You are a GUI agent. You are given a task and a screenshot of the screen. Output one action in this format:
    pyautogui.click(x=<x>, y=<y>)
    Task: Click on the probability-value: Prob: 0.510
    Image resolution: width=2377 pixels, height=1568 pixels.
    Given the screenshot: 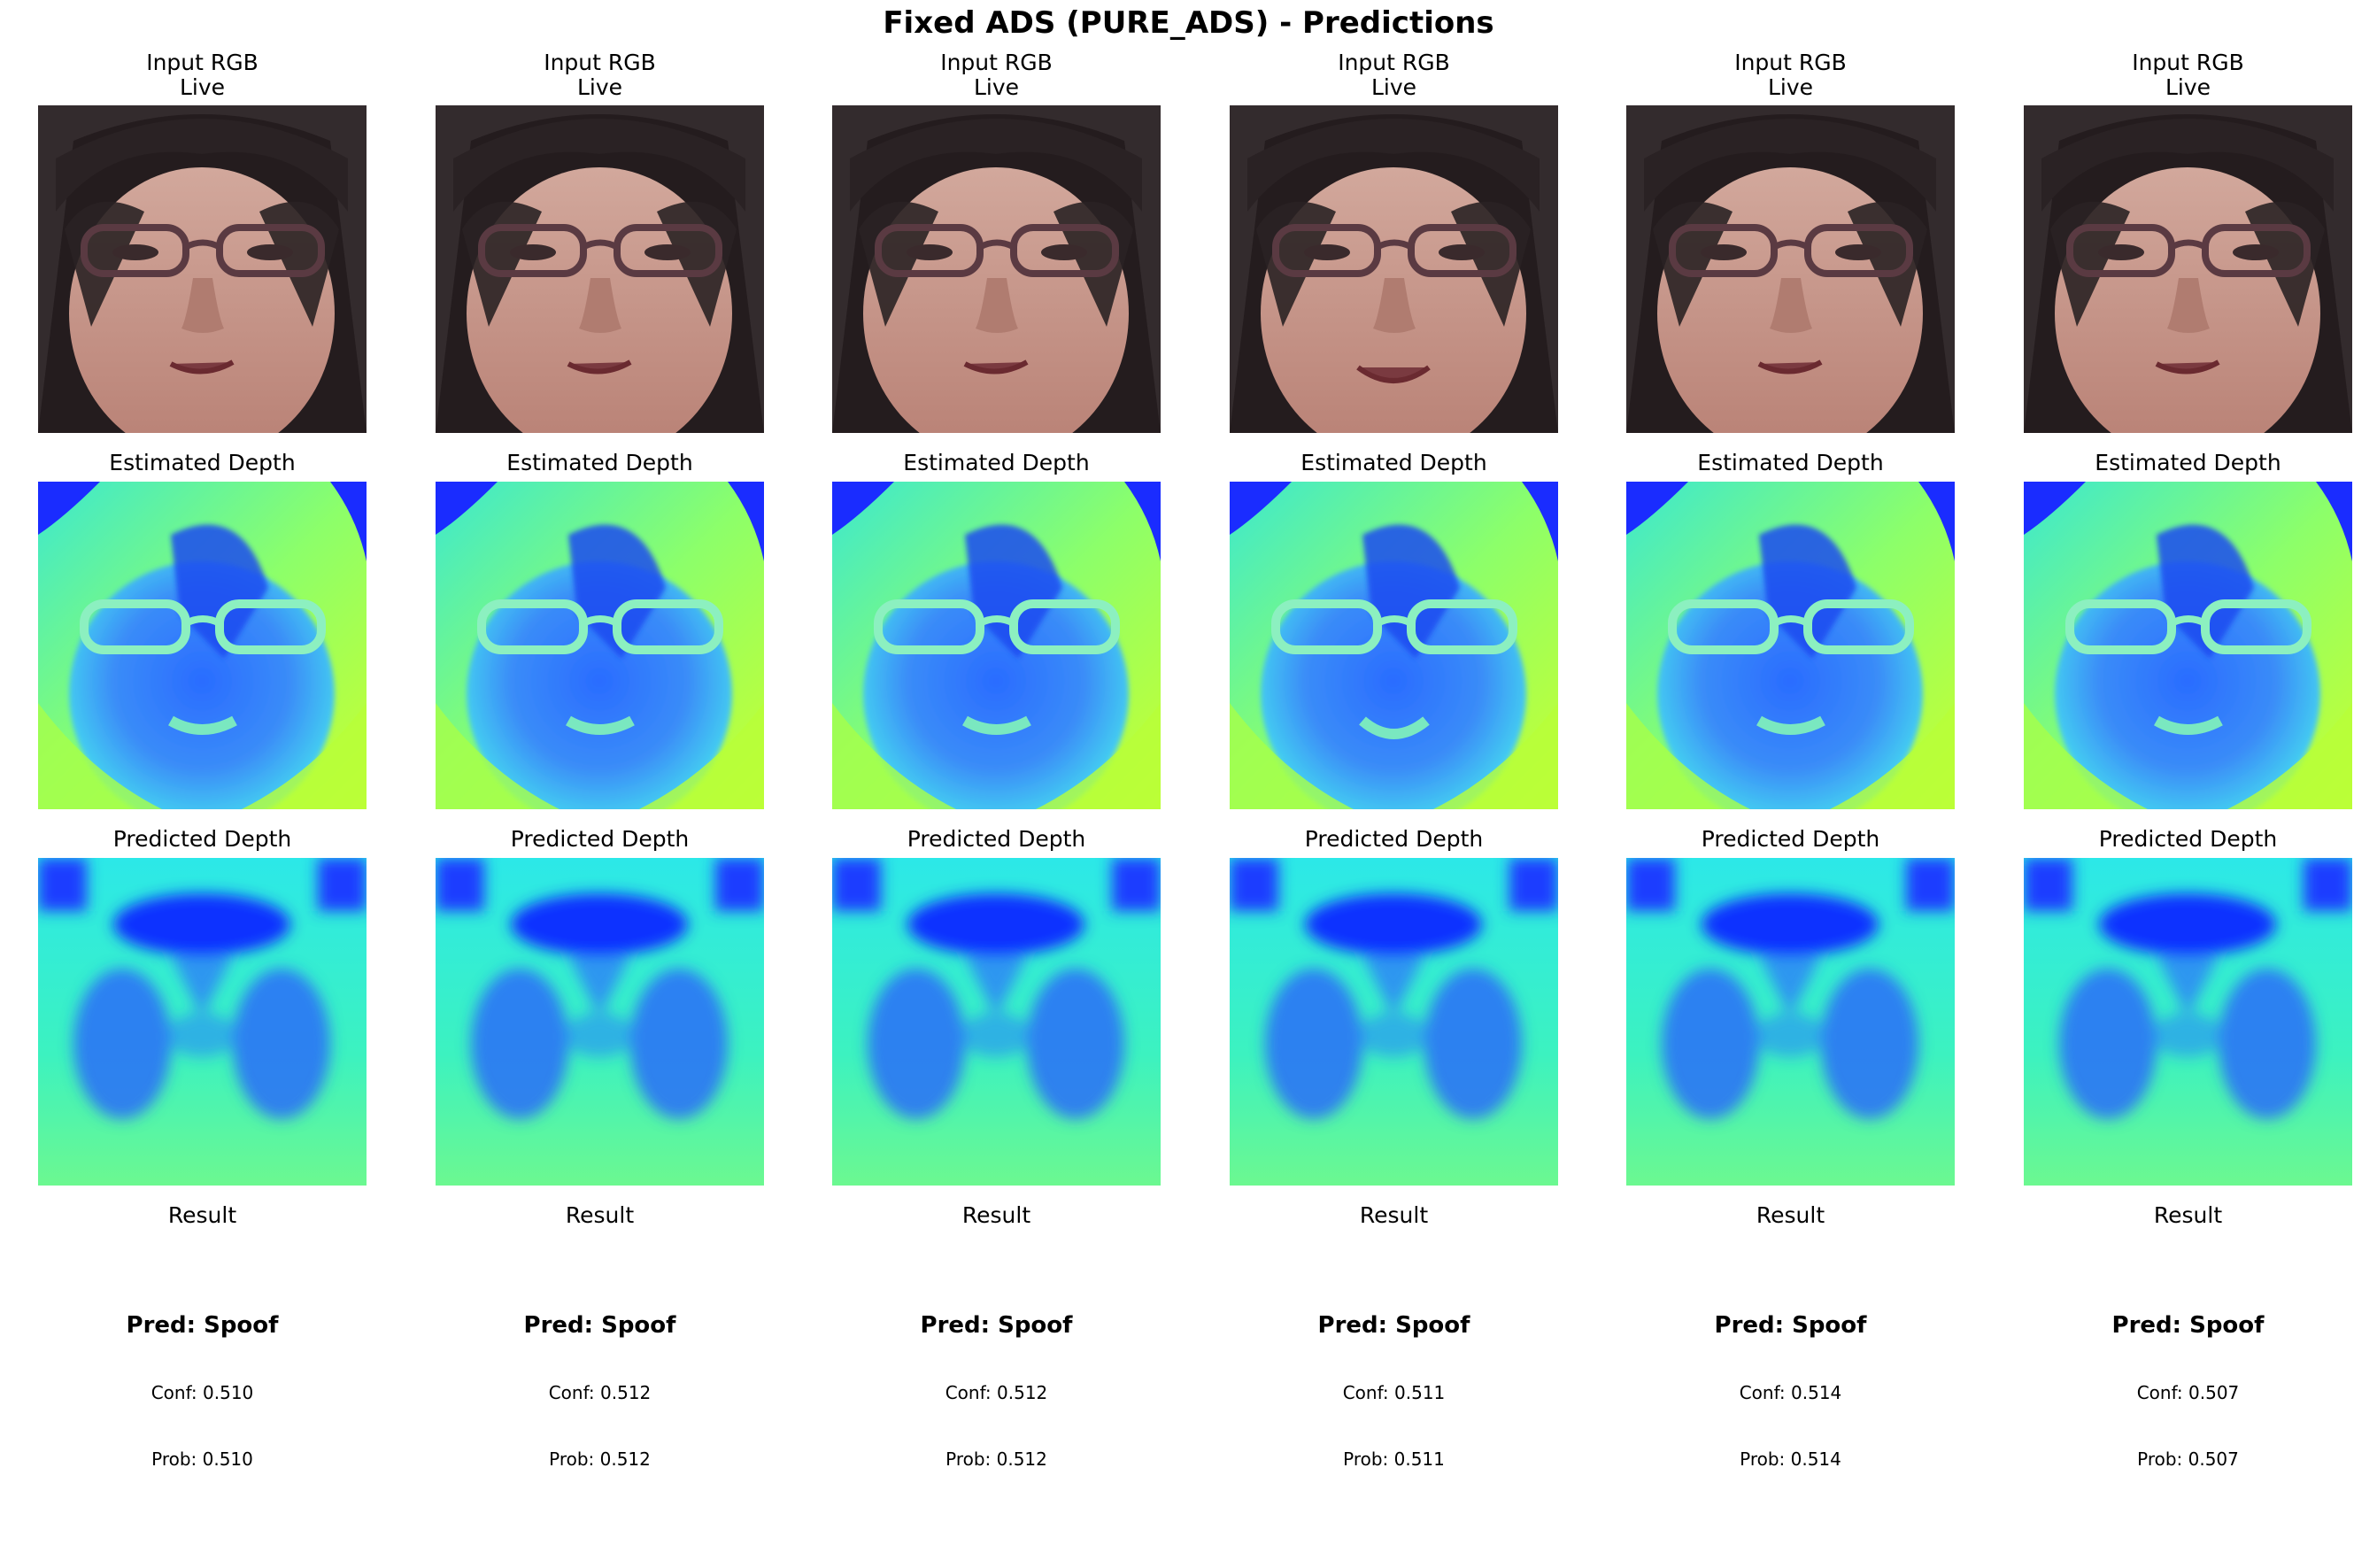 What is the action you would take?
    pyautogui.click(x=202, y=1459)
    